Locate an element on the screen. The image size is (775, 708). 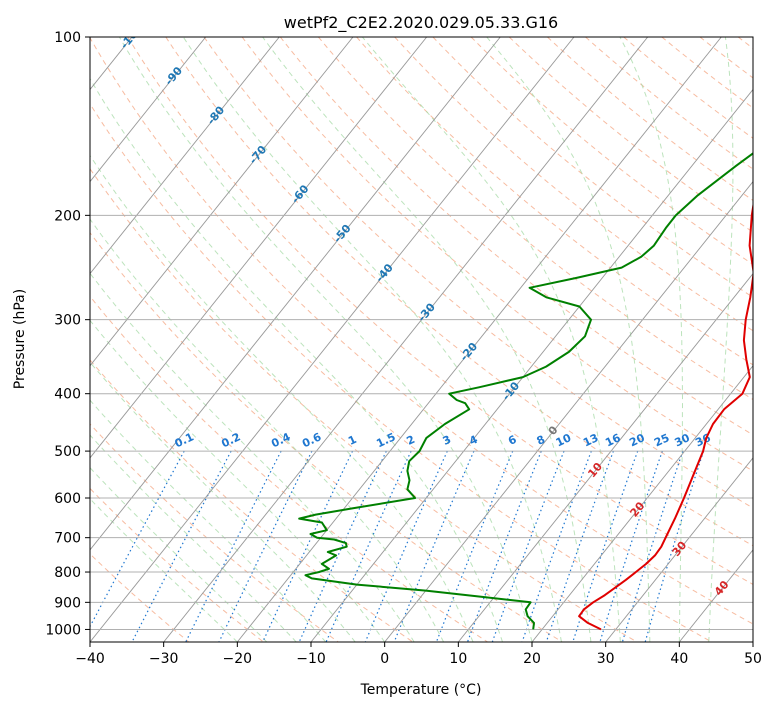
temperature-line is located at coordinates (665, 416).